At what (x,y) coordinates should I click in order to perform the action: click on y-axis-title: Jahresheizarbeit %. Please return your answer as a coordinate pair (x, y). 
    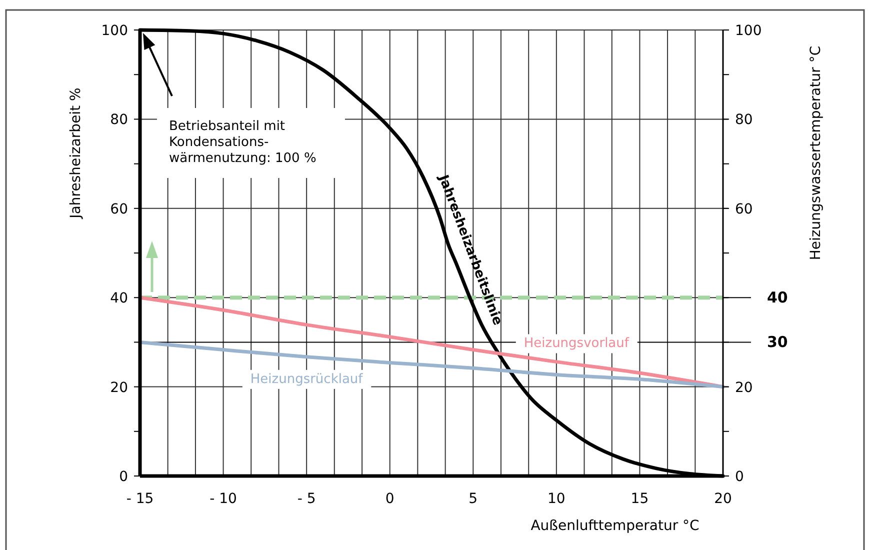
    Looking at the image, I should click on (76, 154).